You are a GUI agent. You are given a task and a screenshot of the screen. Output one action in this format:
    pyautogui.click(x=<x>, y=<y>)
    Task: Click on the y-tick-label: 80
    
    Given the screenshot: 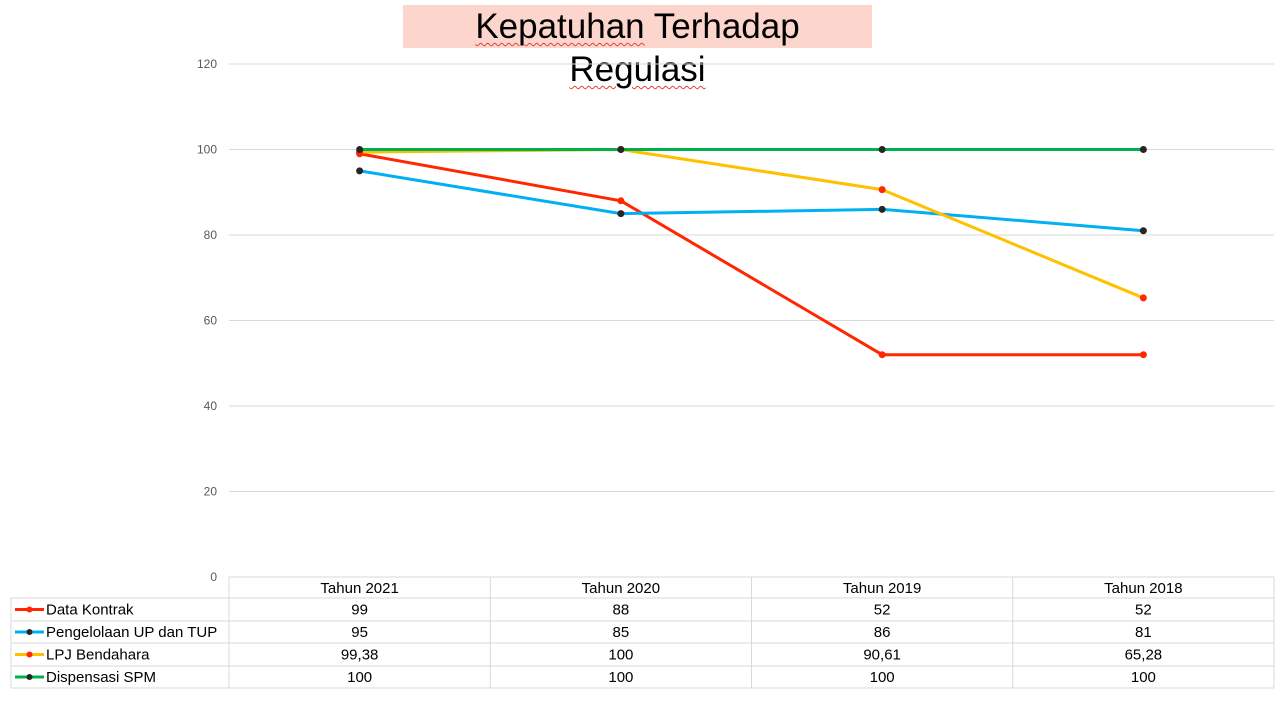 What is the action you would take?
    pyautogui.click(x=211, y=235)
    